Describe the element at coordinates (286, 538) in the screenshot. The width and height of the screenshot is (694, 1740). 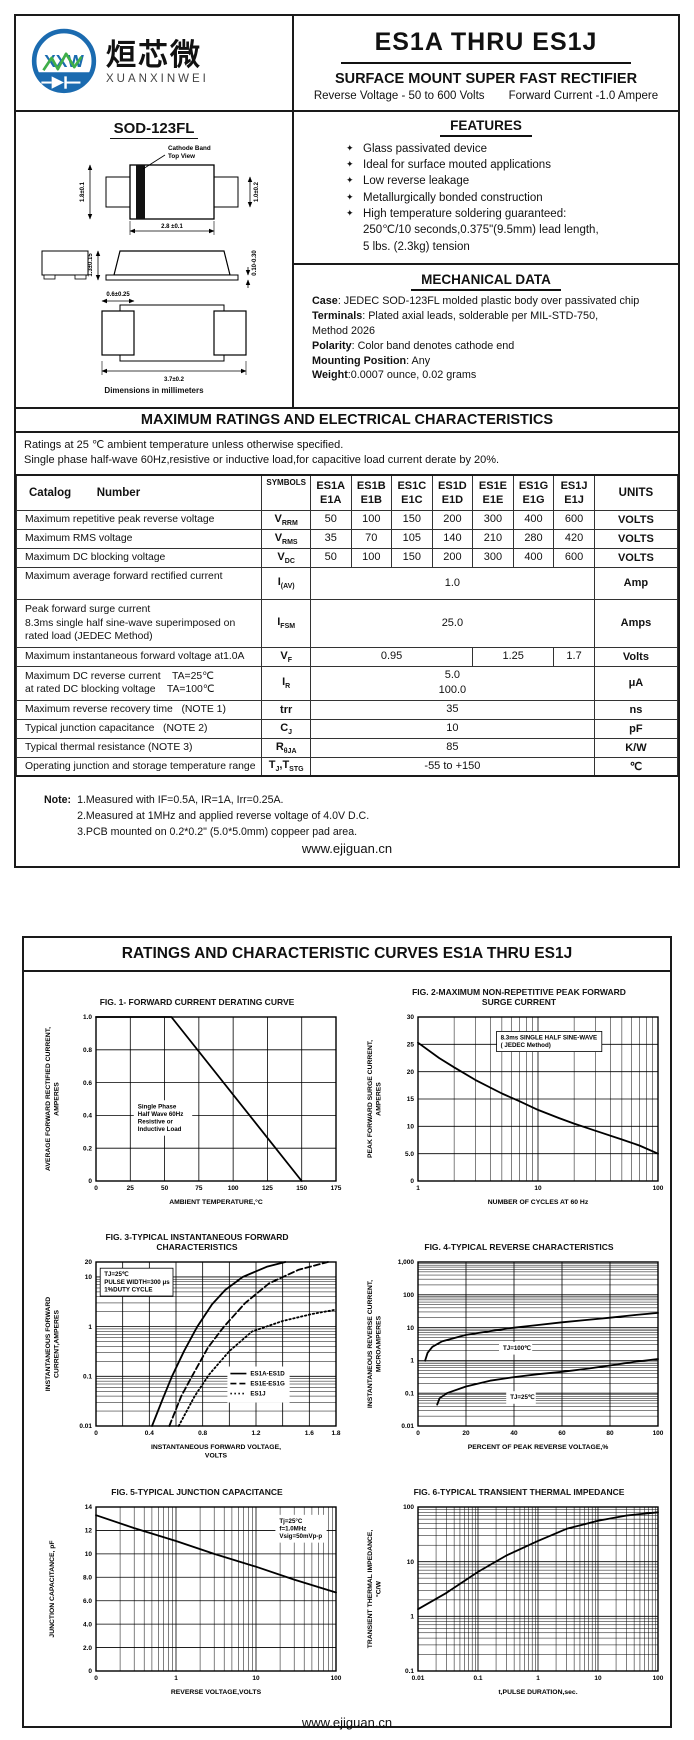
I see `symbol-cell: VRMS` at that location.